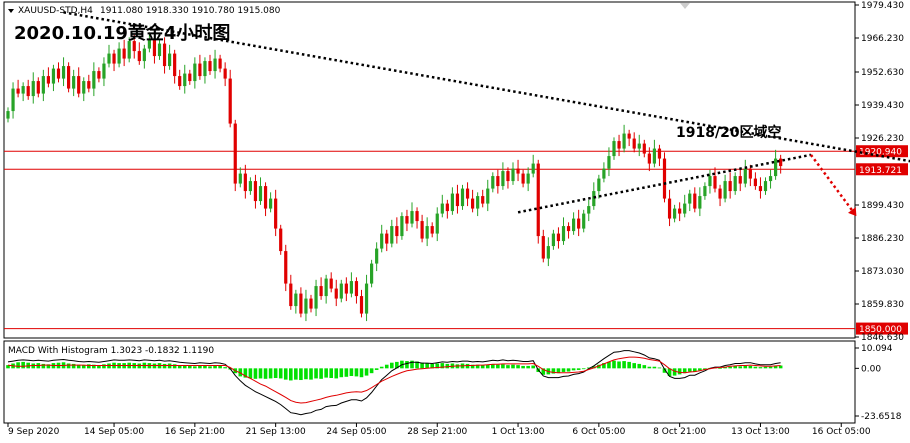 This screenshot has width=910, height=443. I want to click on price-tick-label: 1979.430, so click(882, 6).